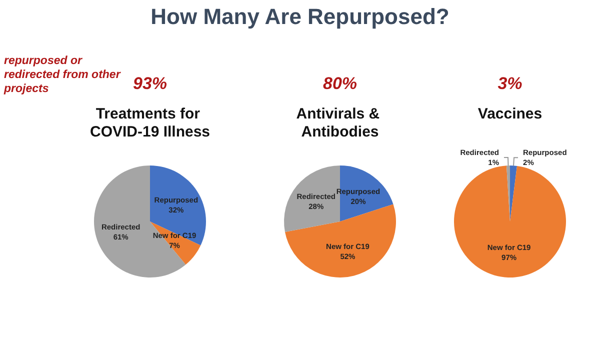 This screenshot has width=600, height=337. Describe the element at coordinates (150, 123) in the screenshot. I see `chart-title: Treatments for COVID-19 Illness` at that location.